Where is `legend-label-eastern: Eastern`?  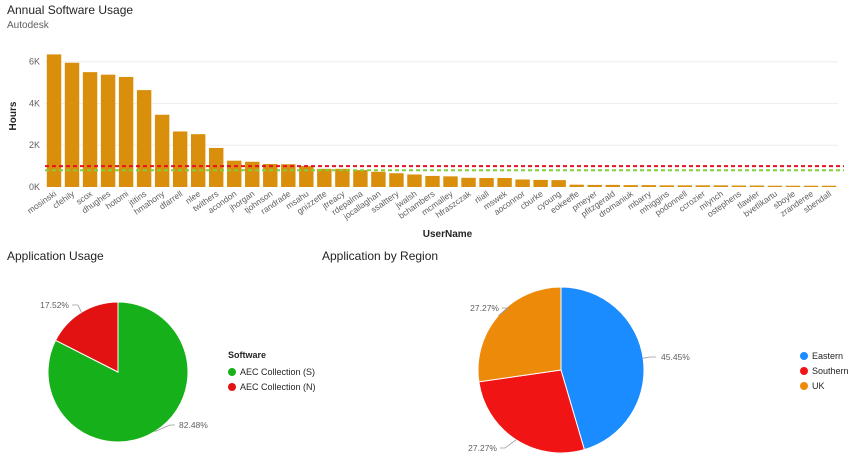 legend-label-eastern: Eastern is located at coordinates (828, 355).